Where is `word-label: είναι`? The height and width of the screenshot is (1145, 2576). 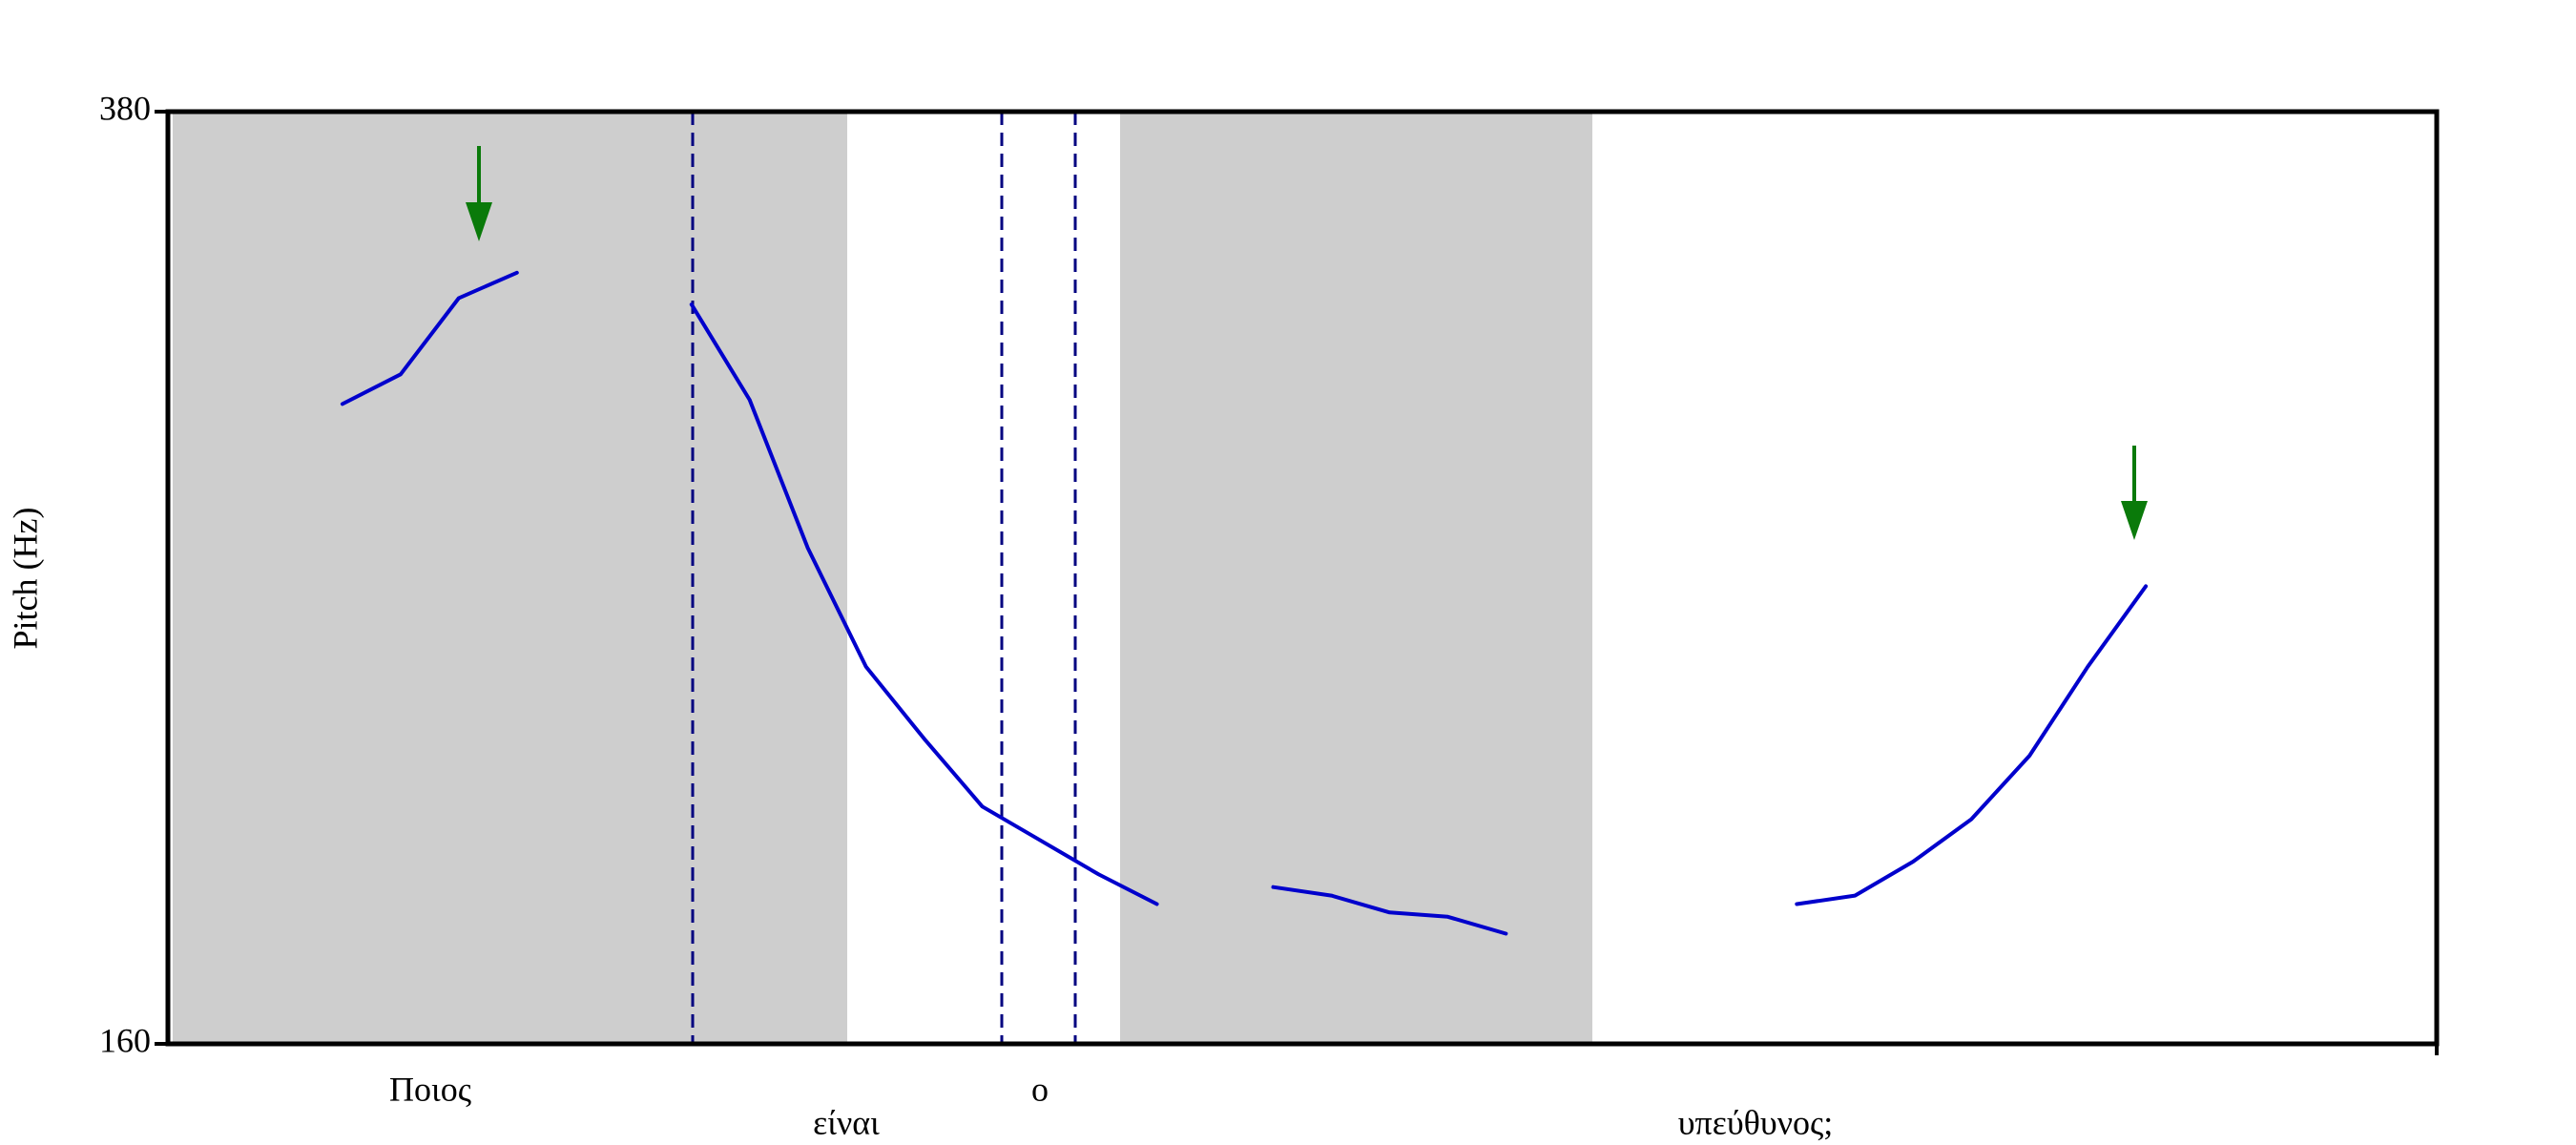
word-label: είναι is located at coordinates (846, 1122).